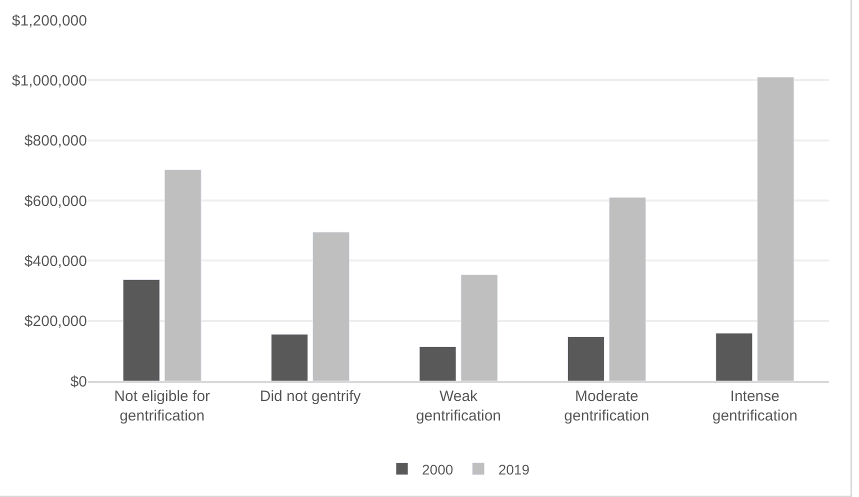 The image size is (859, 497). Describe the element at coordinates (311, 396) in the screenshot. I see `x-tick-label: Did not gentrify` at that location.